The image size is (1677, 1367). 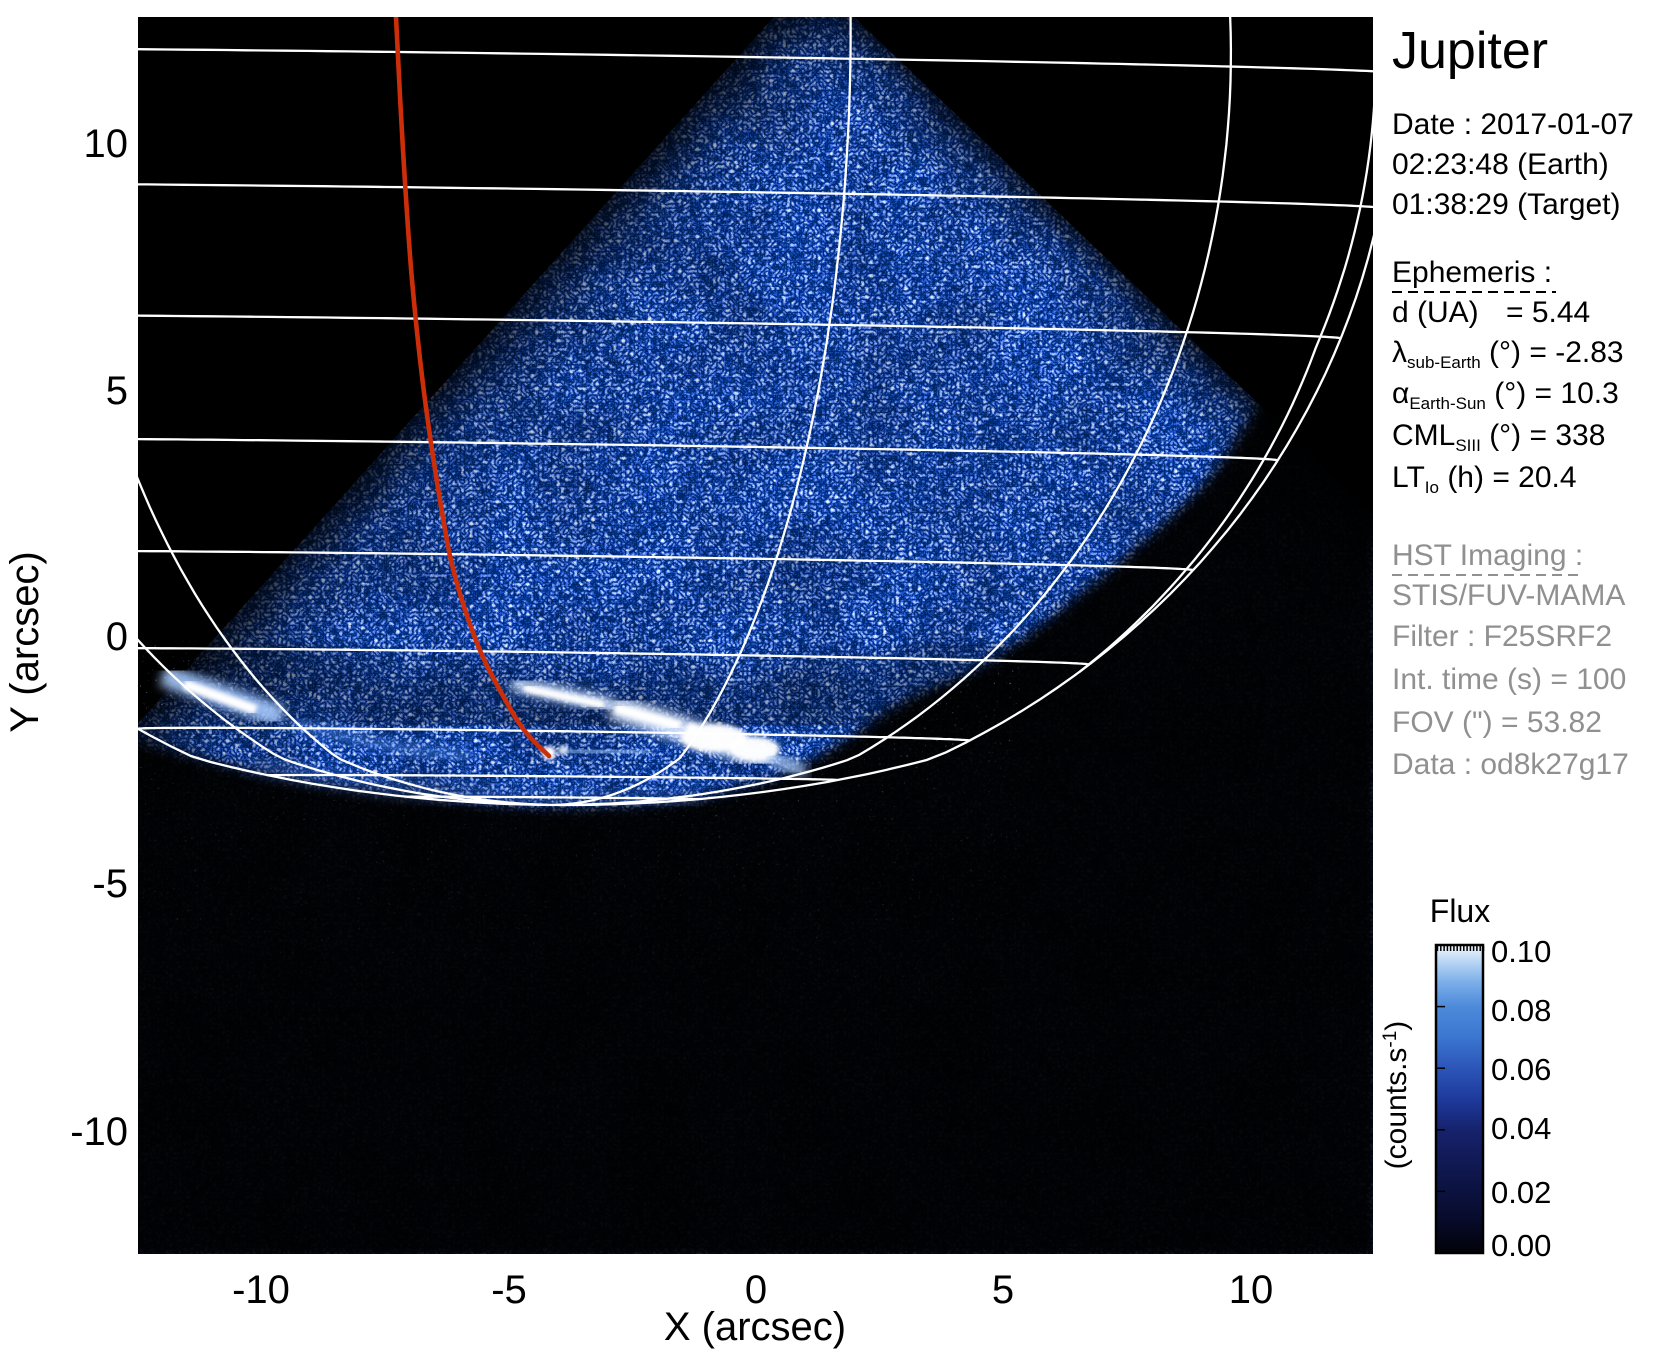 What do you see at coordinates (1506, 204) in the screenshot?
I see `svg-text: 01:38:29 (Target)` at bounding box center [1506, 204].